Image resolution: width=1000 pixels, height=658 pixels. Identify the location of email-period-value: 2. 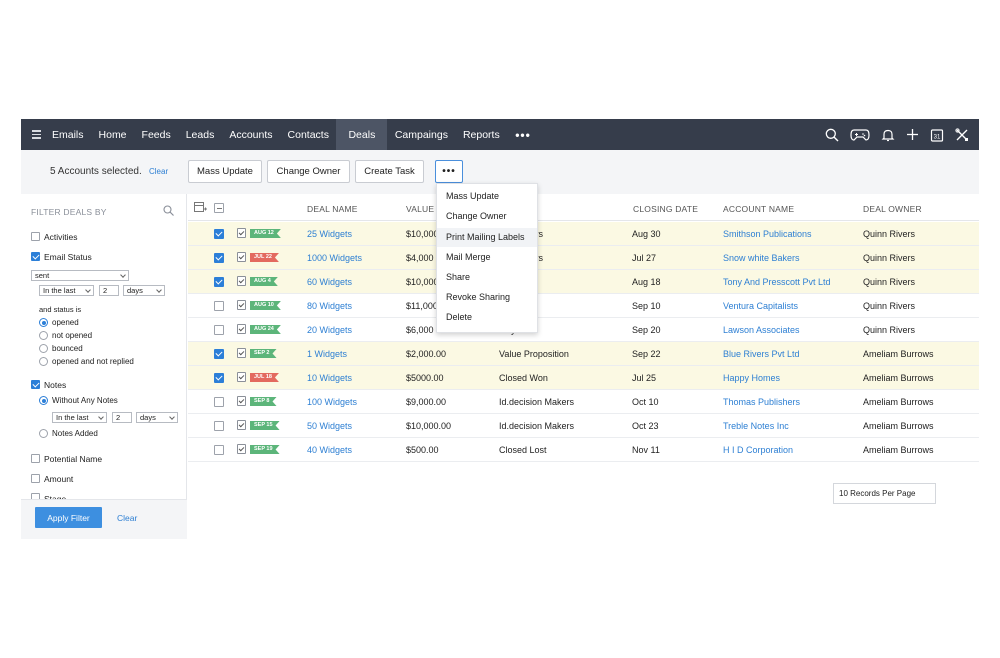
(109, 290).